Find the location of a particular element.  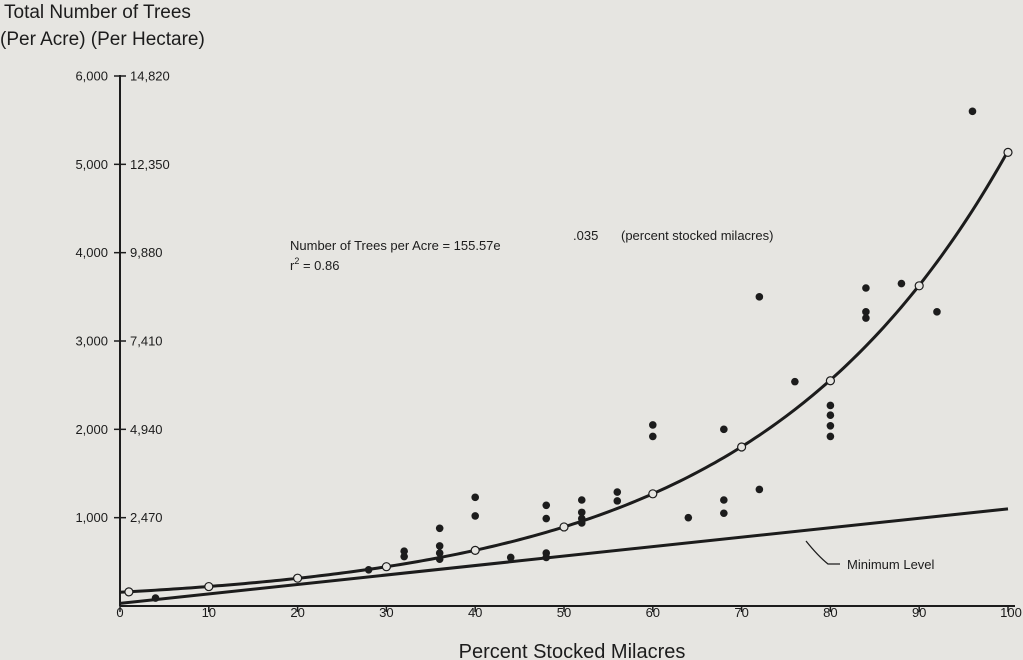

r-squared-value: = 0.86 is located at coordinates (319, 265).